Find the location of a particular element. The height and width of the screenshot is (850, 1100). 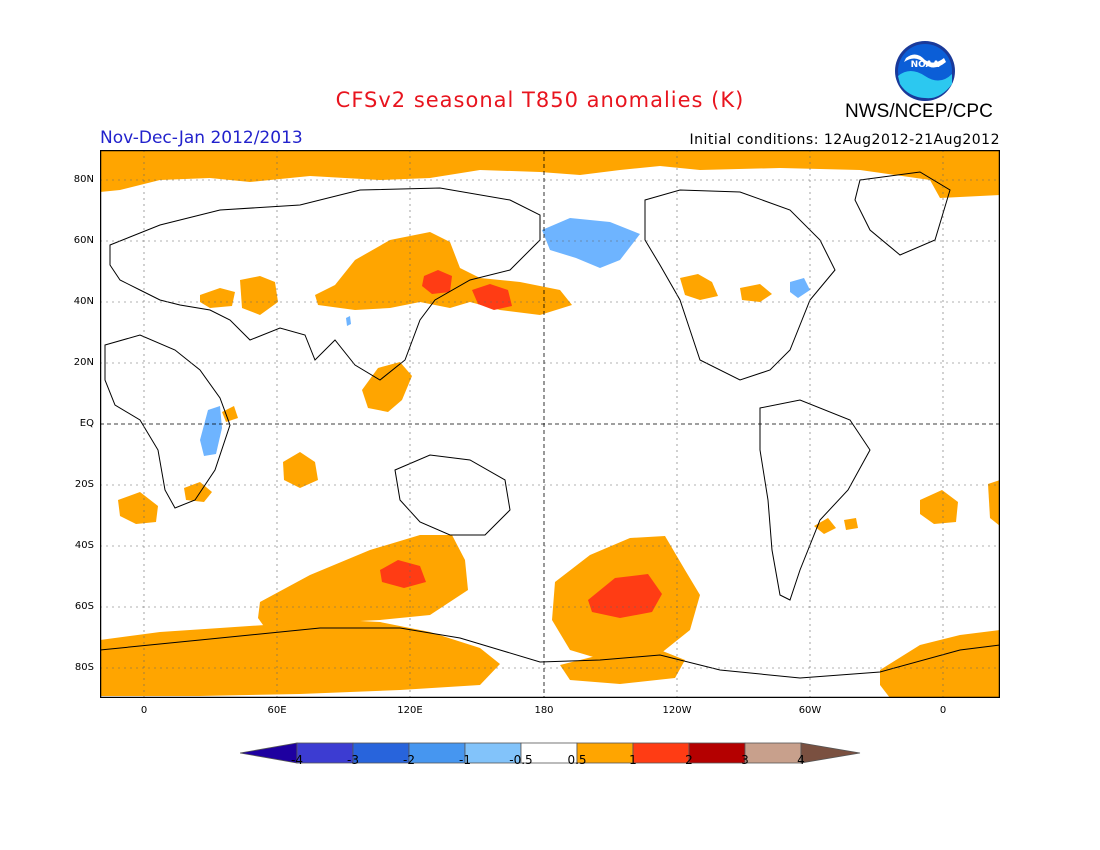

colorbar-label: 3 is located at coordinates (745, 760).